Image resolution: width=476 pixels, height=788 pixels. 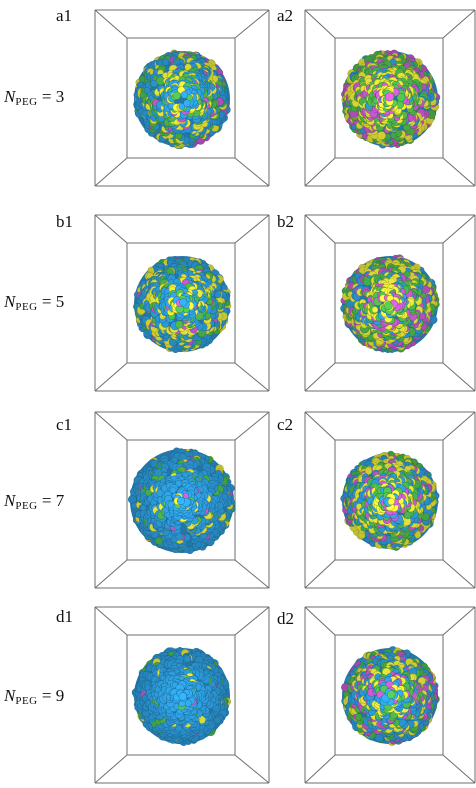 I want to click on panel-label-d2: d2, so click(x=285, y=618).